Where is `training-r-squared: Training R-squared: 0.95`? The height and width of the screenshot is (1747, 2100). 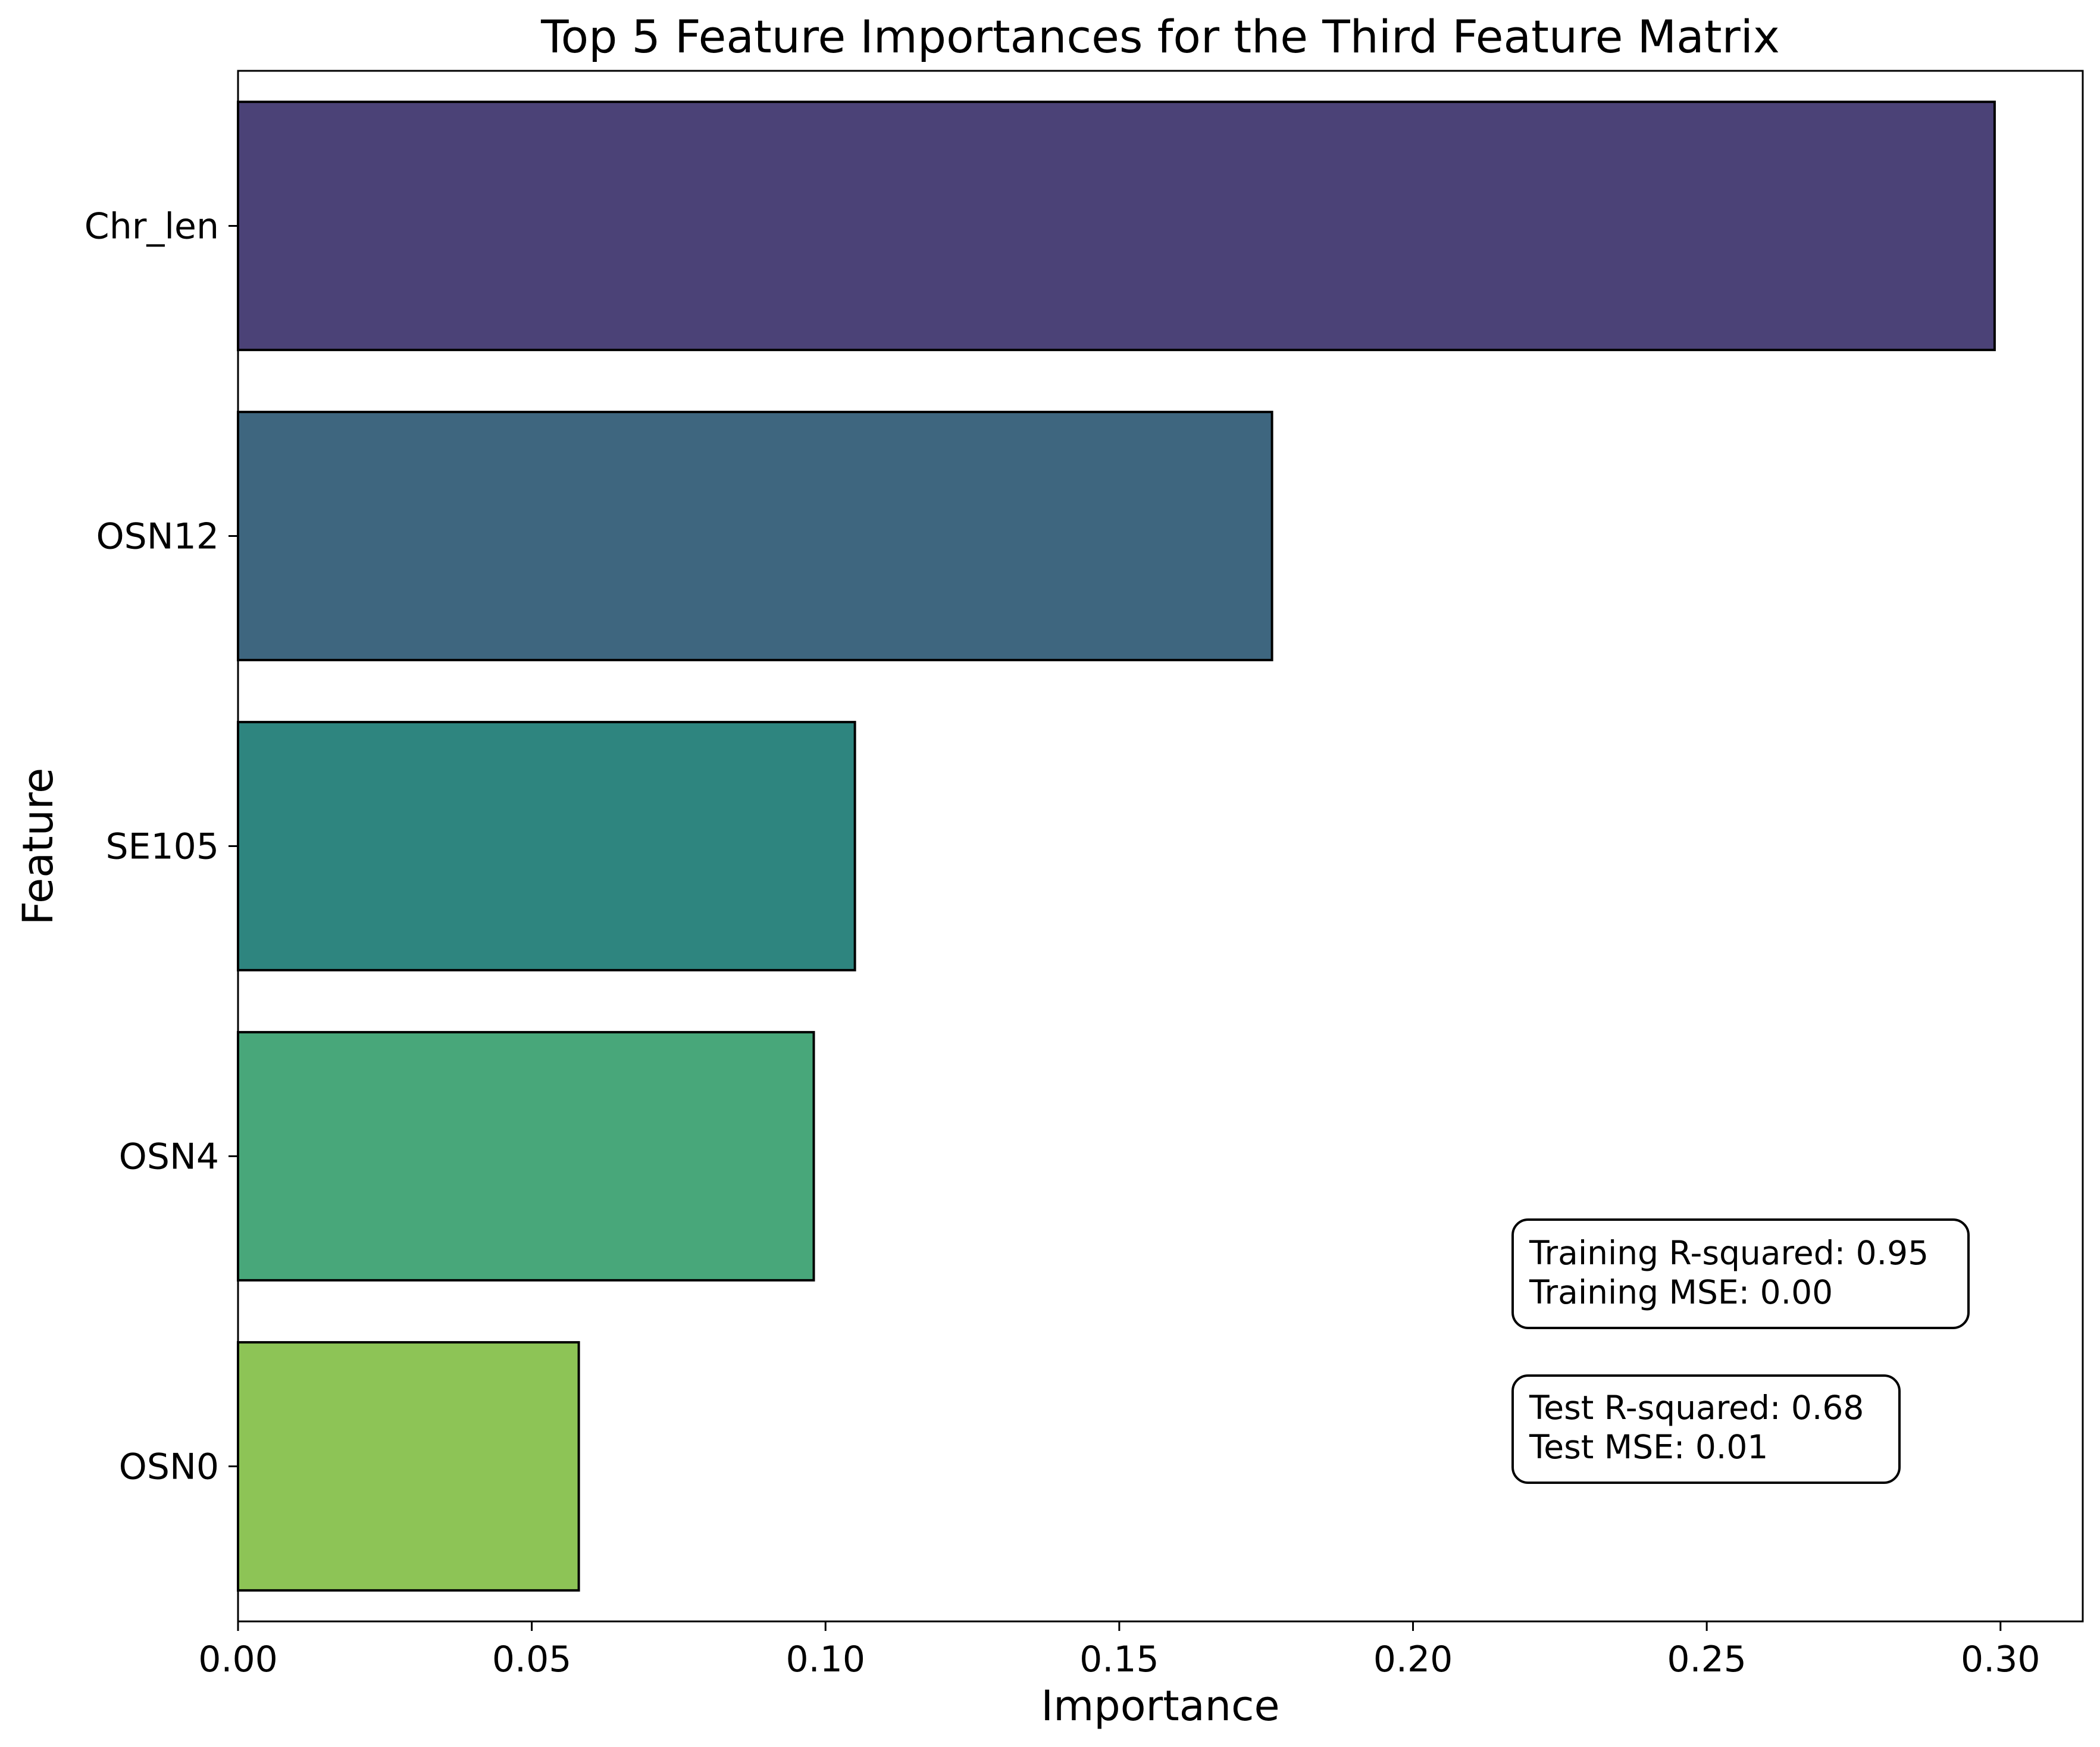 training-r-squared: Training R-squared: 0.95 is located at coordinates (1729, 1253).